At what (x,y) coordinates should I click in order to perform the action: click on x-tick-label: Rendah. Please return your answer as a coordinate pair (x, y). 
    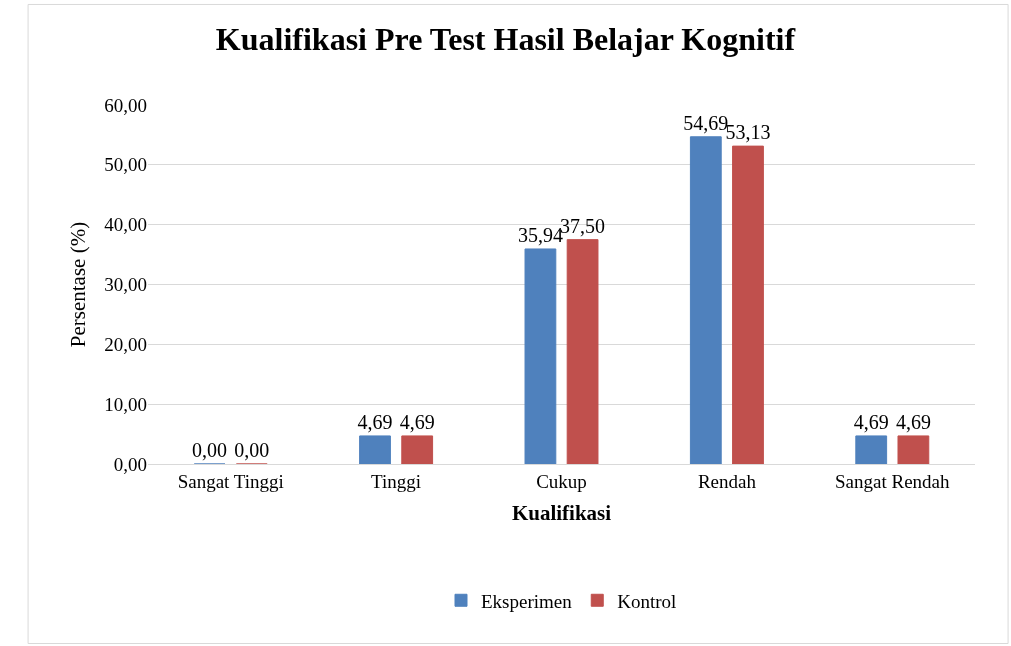
    Looking at the image, I should click on (727, 481).